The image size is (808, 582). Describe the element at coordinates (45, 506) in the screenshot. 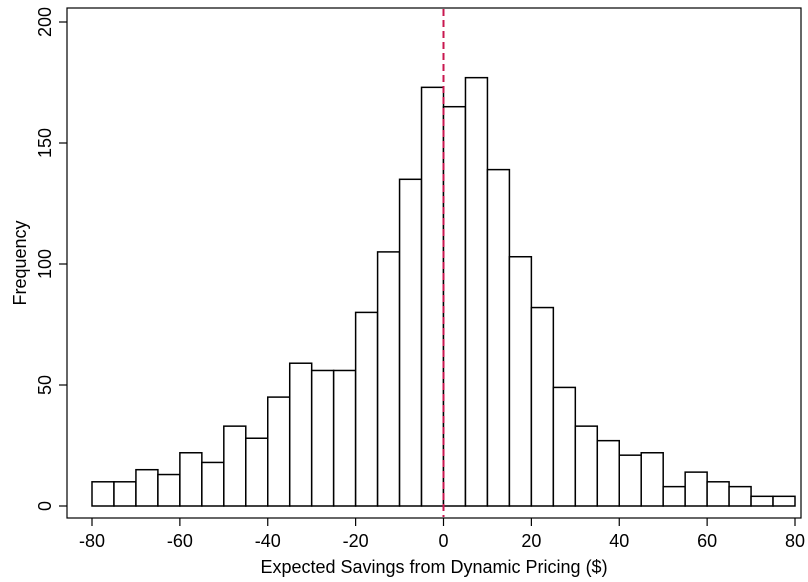

I see `y-tick-label: 0` at that location.